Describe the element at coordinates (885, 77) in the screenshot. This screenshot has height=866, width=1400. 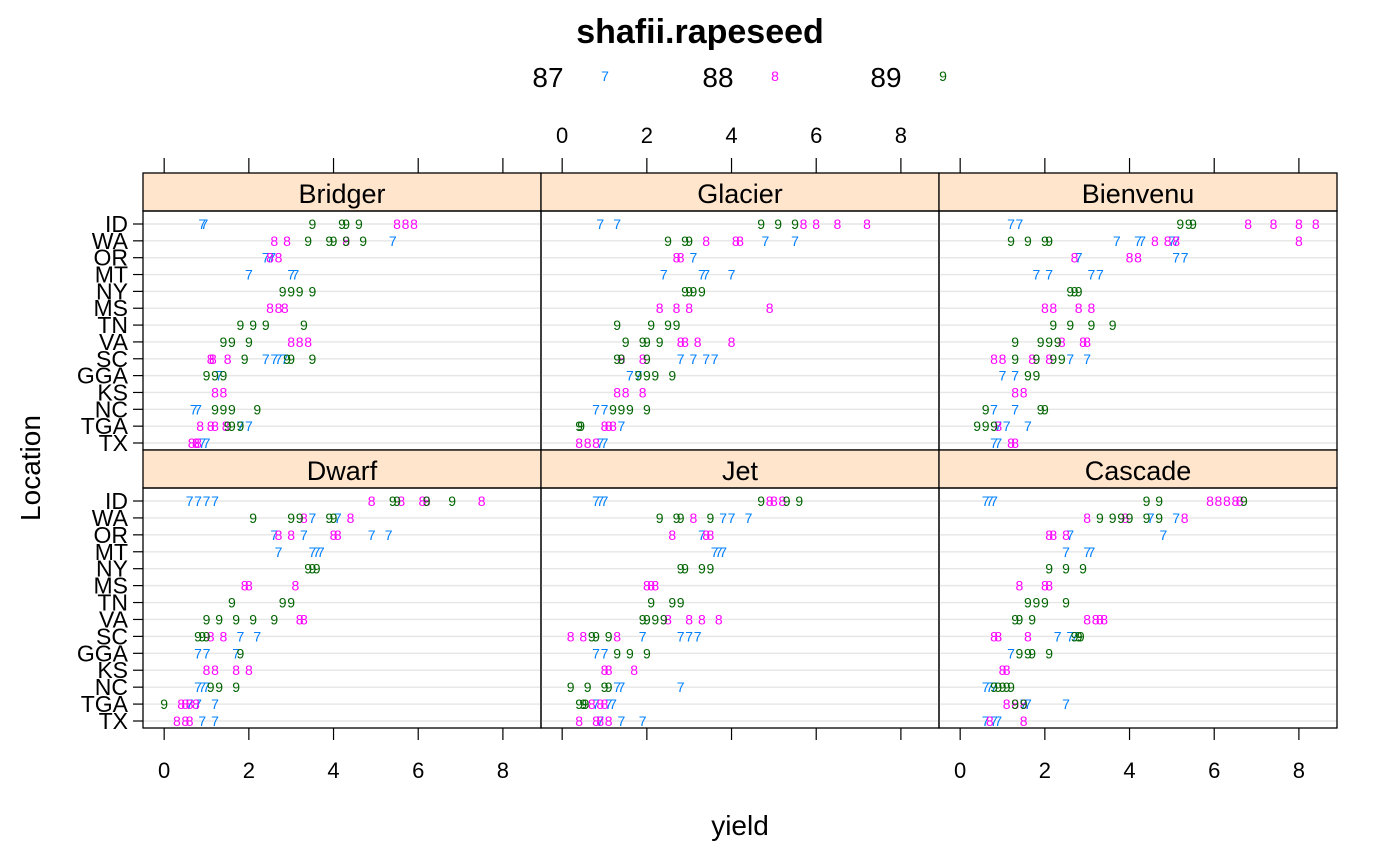
I see `legend-label: 89` at that location.